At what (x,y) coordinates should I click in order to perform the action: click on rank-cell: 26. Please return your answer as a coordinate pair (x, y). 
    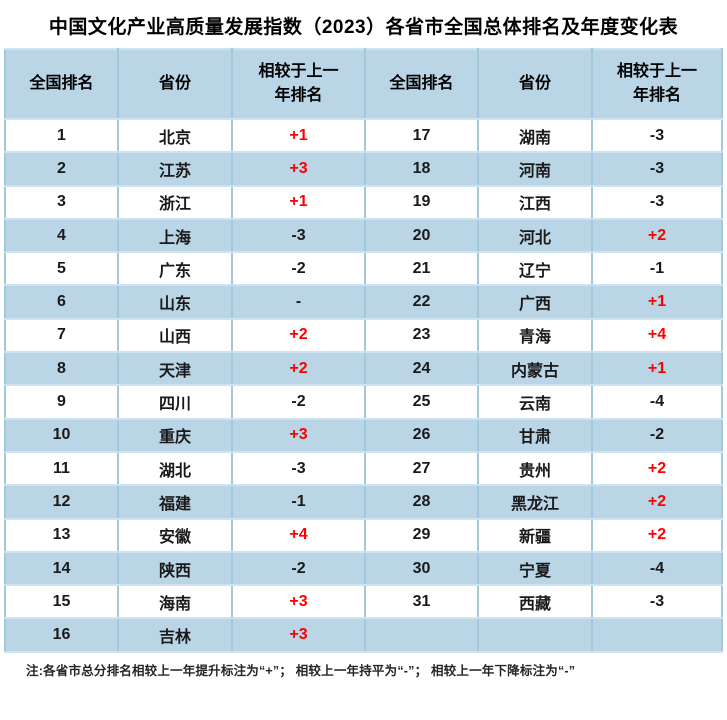
    Looking at the image, I should click on (421, 435).